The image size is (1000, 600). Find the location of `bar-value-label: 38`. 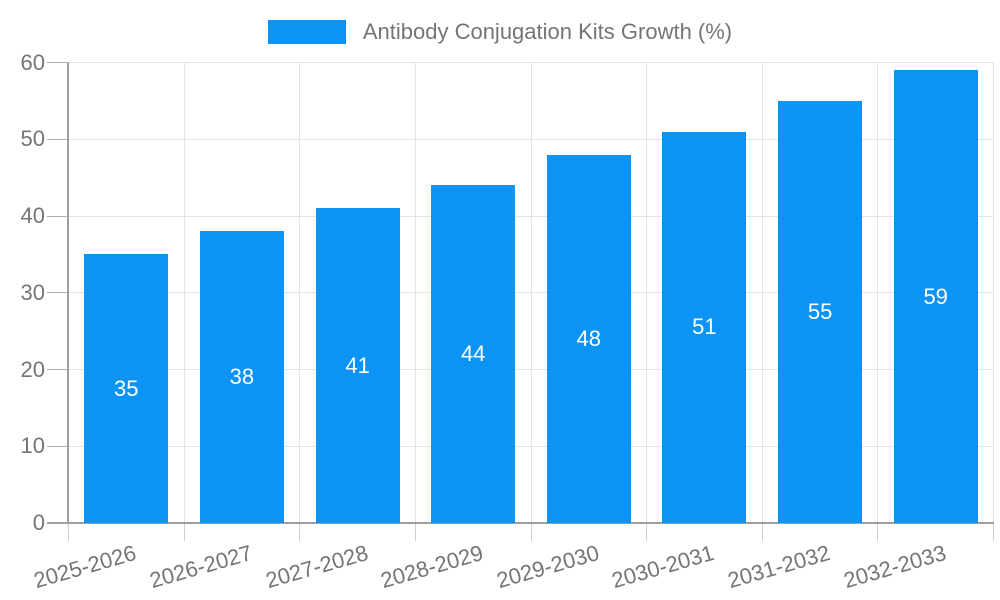

bar-value-label: 38 is located at coordinates (242, 377).